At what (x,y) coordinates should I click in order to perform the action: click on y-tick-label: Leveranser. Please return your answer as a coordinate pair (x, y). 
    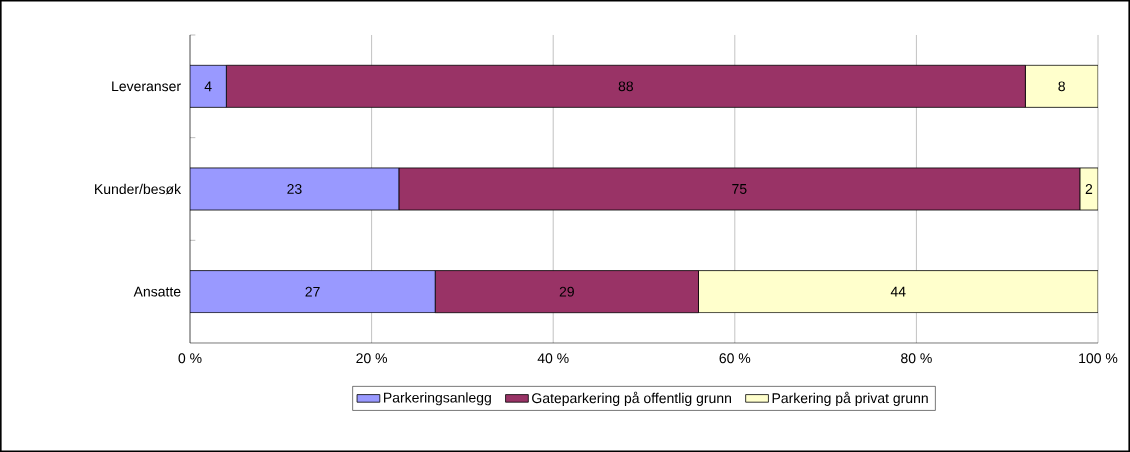
    Looking at the image, I should click on (146, 86).